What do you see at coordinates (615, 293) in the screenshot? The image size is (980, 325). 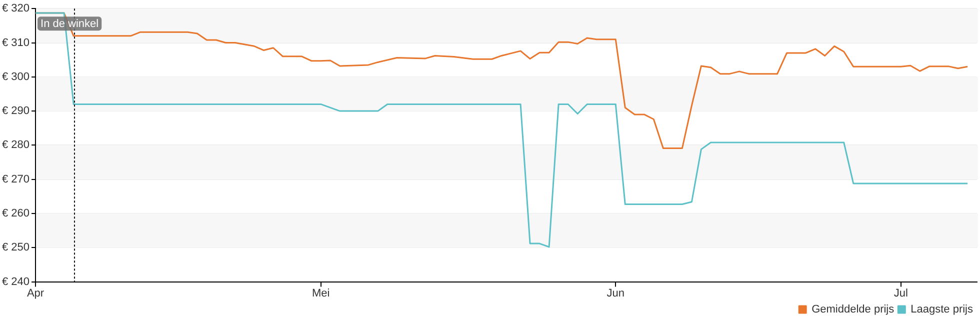 I see `x-tick-label: Jun` at bounding box center [615, 293].